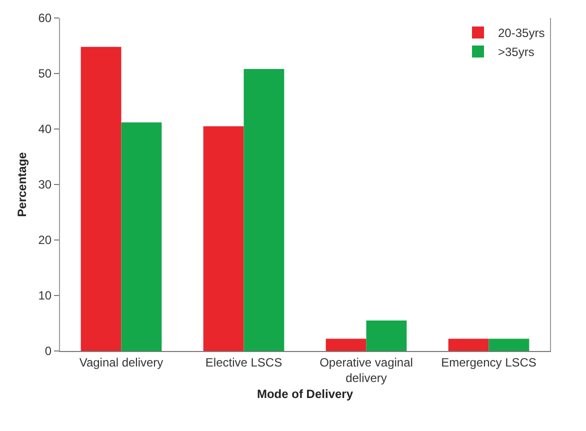 Image resolution: width=586 pixels, height=431 pixels. Describe the element at coordinates (45, 73) in the screenshot. I see `y-tick-label: 50` at that location.